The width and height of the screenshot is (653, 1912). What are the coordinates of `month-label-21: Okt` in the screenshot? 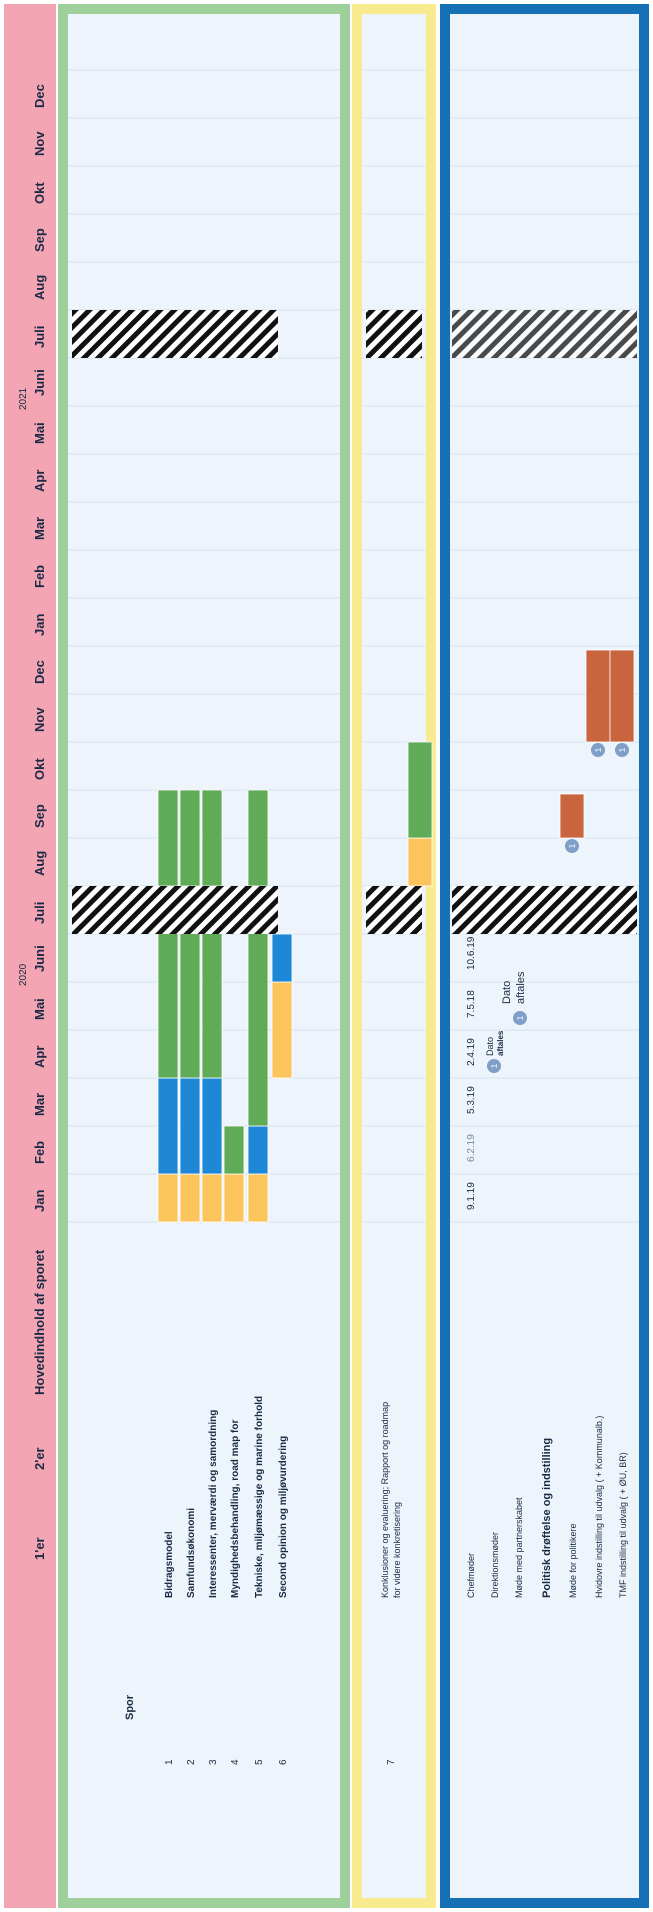 It's located at (39, 193).